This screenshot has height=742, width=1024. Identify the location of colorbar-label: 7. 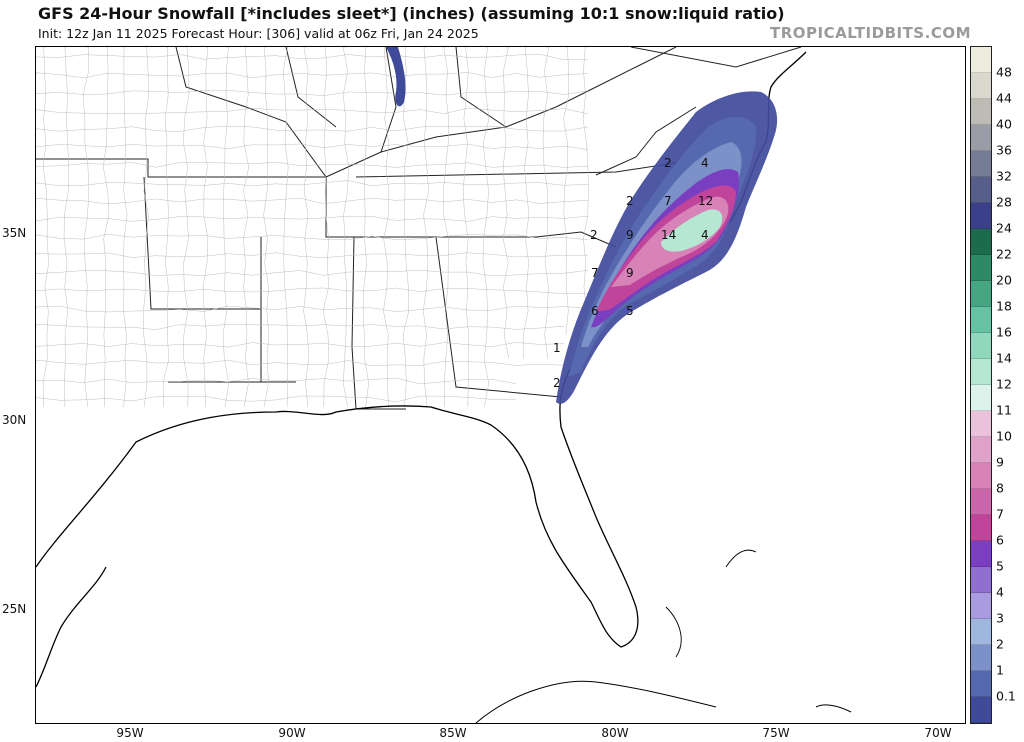
(1000, 514).